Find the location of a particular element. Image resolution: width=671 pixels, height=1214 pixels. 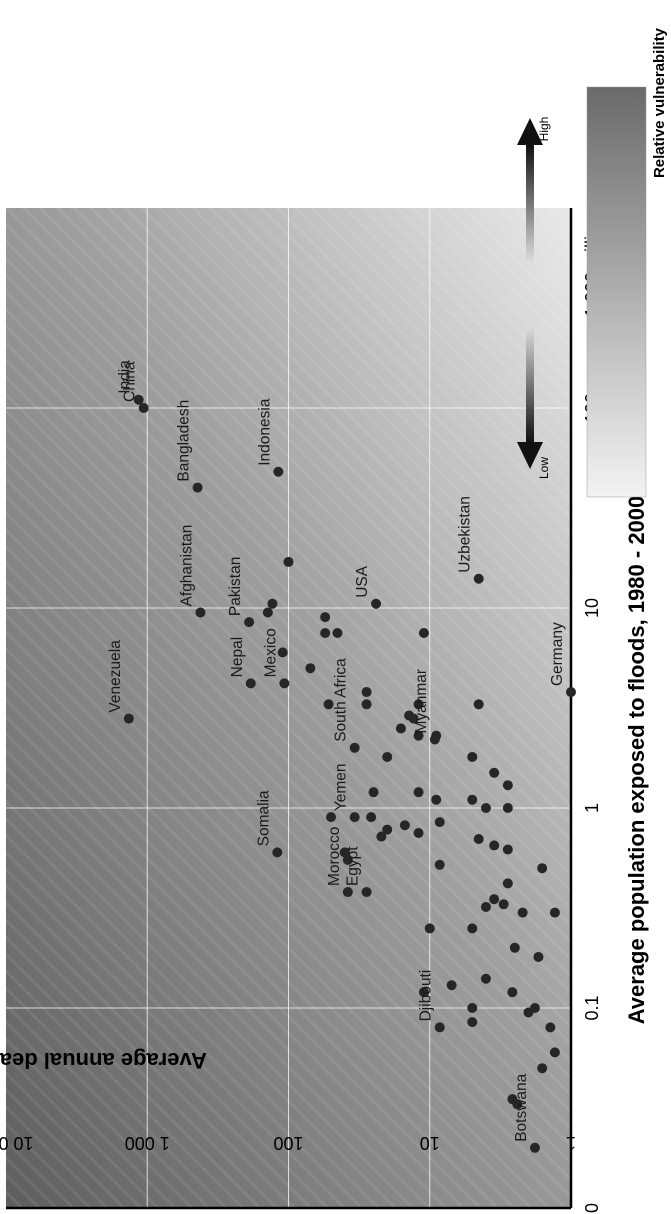

y-tick-label: 10 000 is located at coordinates (17, 1143).